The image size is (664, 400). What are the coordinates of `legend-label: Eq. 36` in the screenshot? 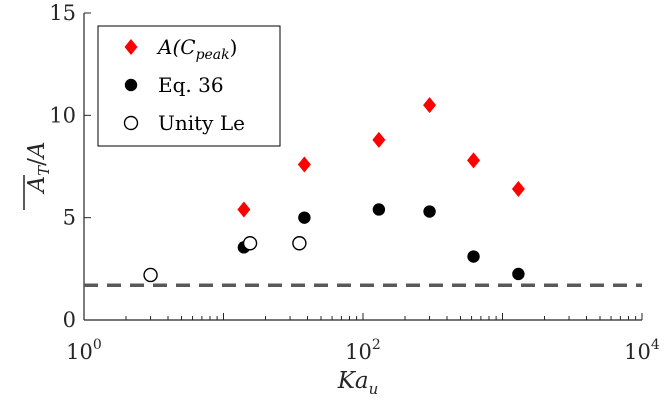 It's located at (191, 85).